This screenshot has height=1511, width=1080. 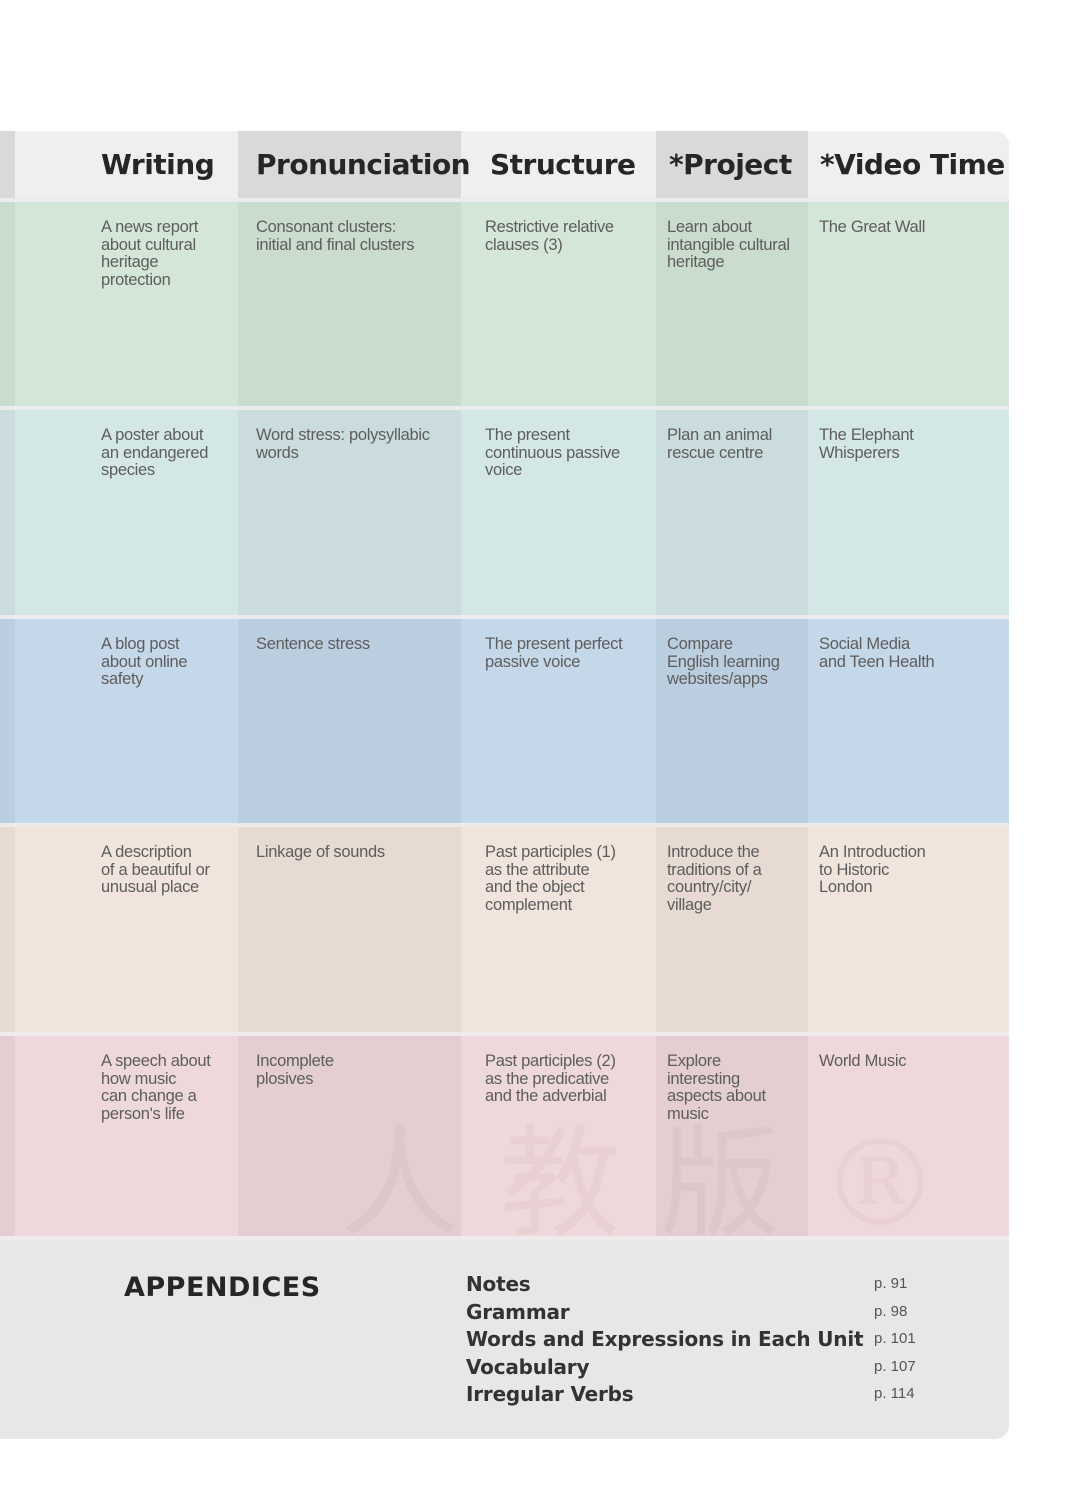 What do you see at coordinates (732, 721) in the screenshot?
I see `cell-project: Compare English learning websites/apps` at bounding box center [732, 721].